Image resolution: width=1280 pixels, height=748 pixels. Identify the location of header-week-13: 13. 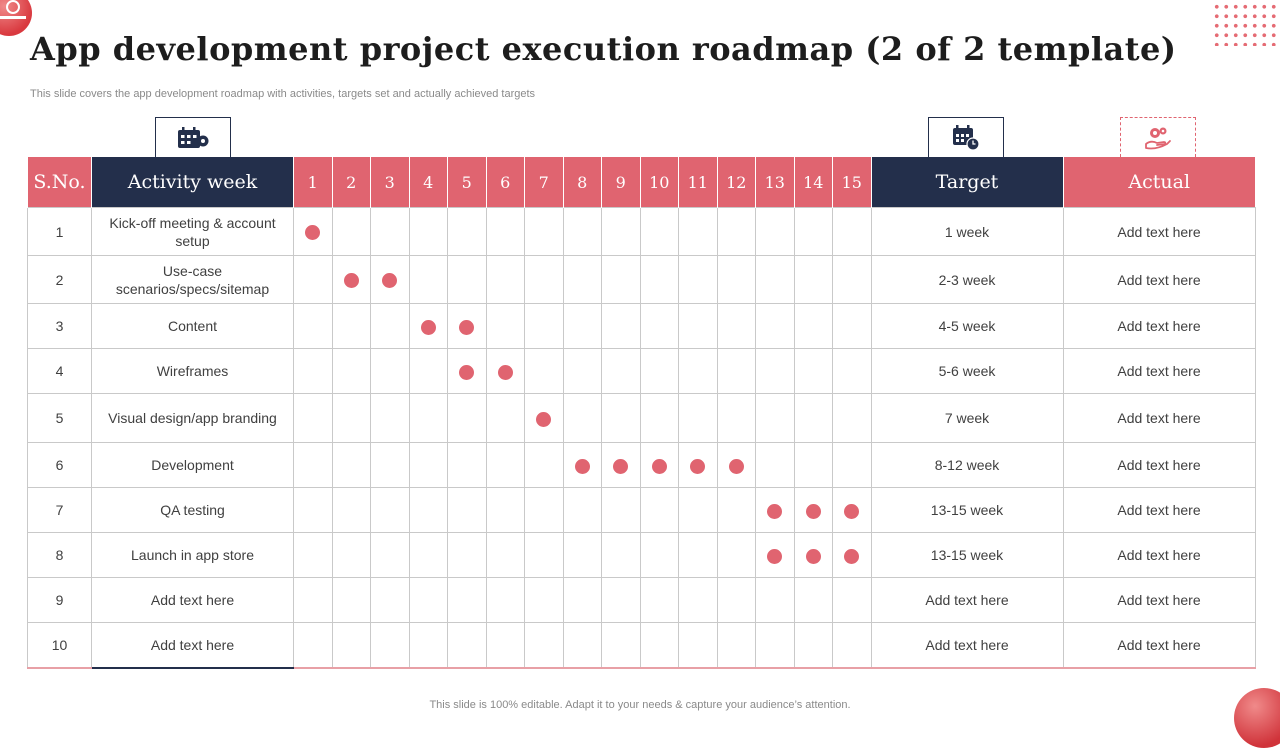
(774, 182).